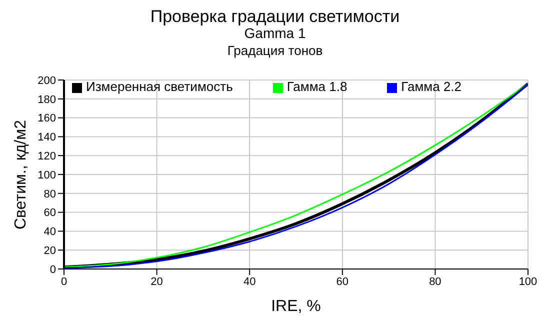  What do you see at coordinates (47, 80) in the screenshot?
I see `y-tick-label: 200` at bounding box center [47, 80].